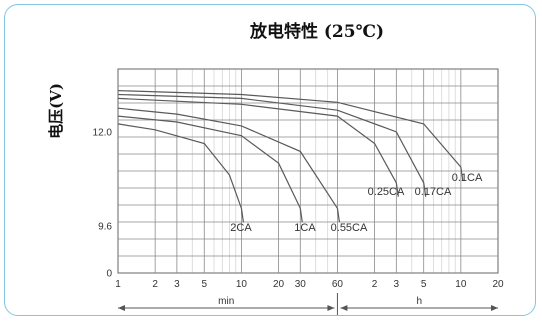  I want to click on series-label: 2CA, so click(241, 228).